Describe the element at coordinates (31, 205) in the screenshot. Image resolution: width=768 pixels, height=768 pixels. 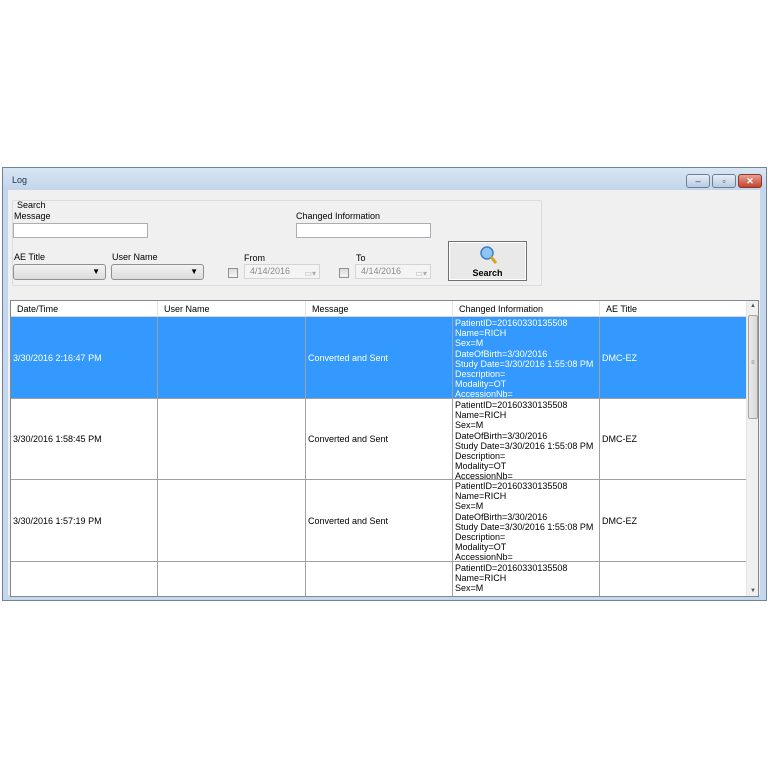
I see `search-group-label: Search` at that location.